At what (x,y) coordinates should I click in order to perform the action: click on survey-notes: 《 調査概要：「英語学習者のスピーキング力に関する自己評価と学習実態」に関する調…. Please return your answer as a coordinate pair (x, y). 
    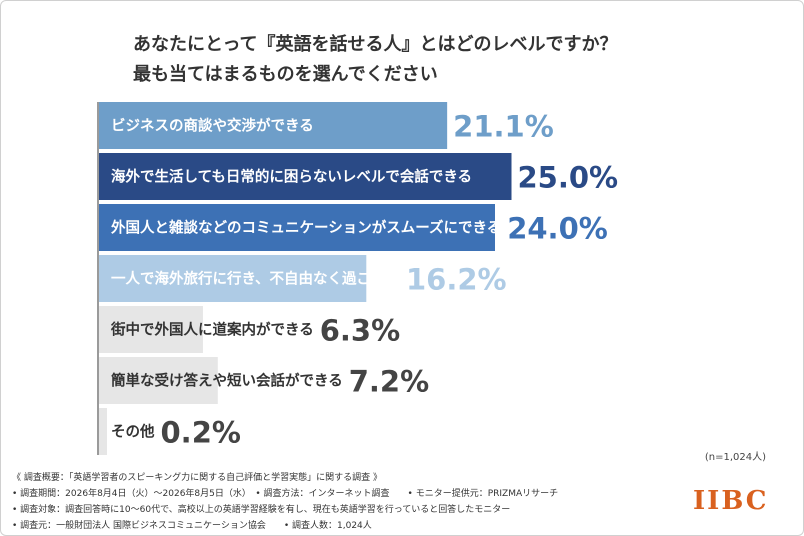
    Looking at the image, I should click on (332, 502).